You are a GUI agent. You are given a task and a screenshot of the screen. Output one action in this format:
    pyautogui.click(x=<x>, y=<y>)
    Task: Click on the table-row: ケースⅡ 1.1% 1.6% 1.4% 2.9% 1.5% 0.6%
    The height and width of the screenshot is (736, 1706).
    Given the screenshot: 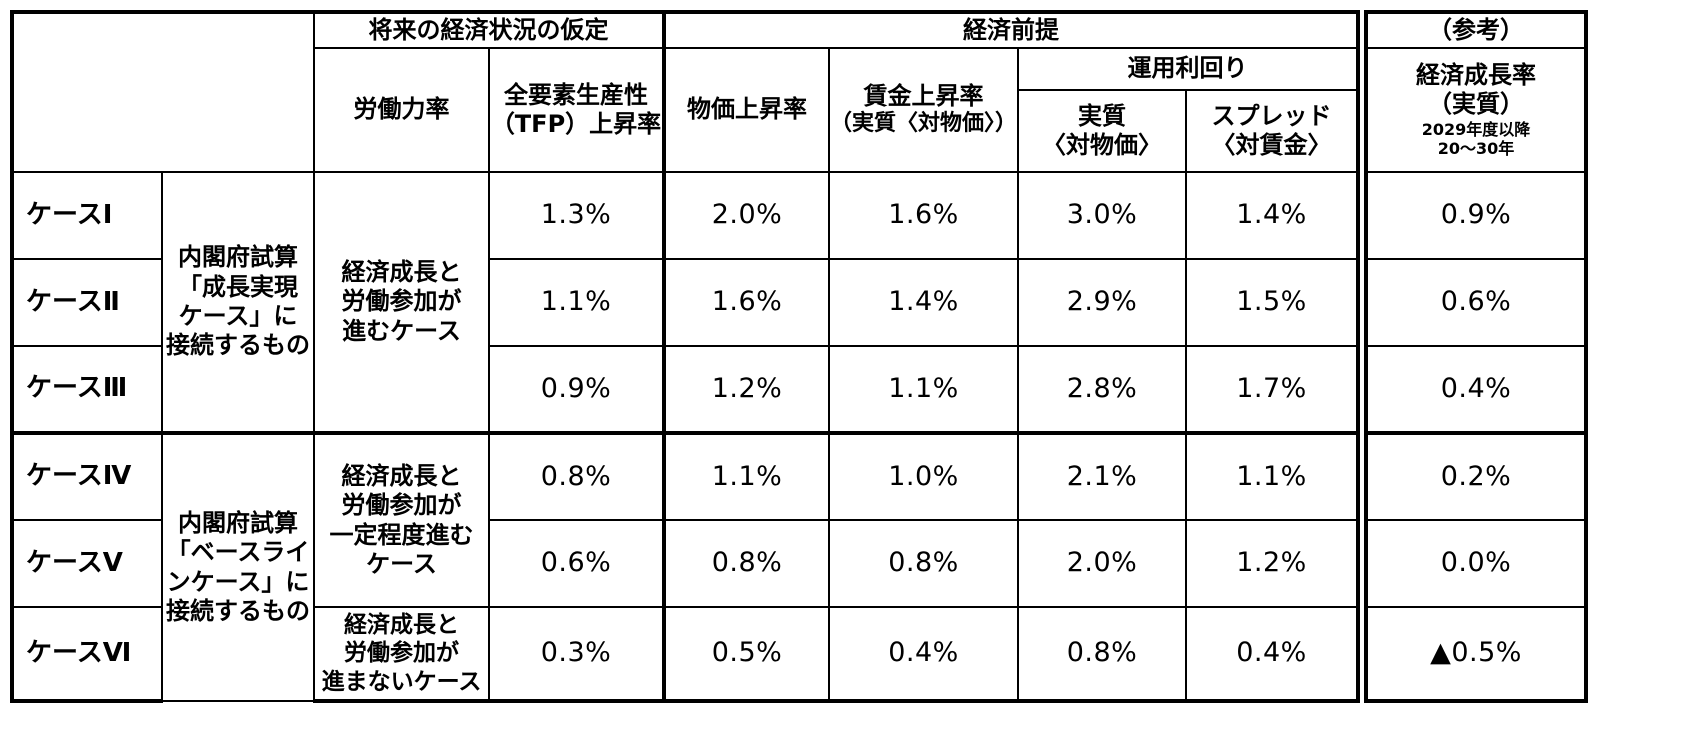 What is the action you would take?
    pyautogui.click(x=799, y=302)
    